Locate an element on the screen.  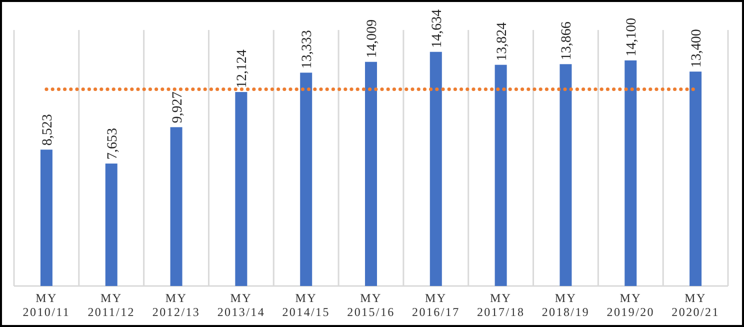
data-label: 13,824 is located at coordinates (502, 41).